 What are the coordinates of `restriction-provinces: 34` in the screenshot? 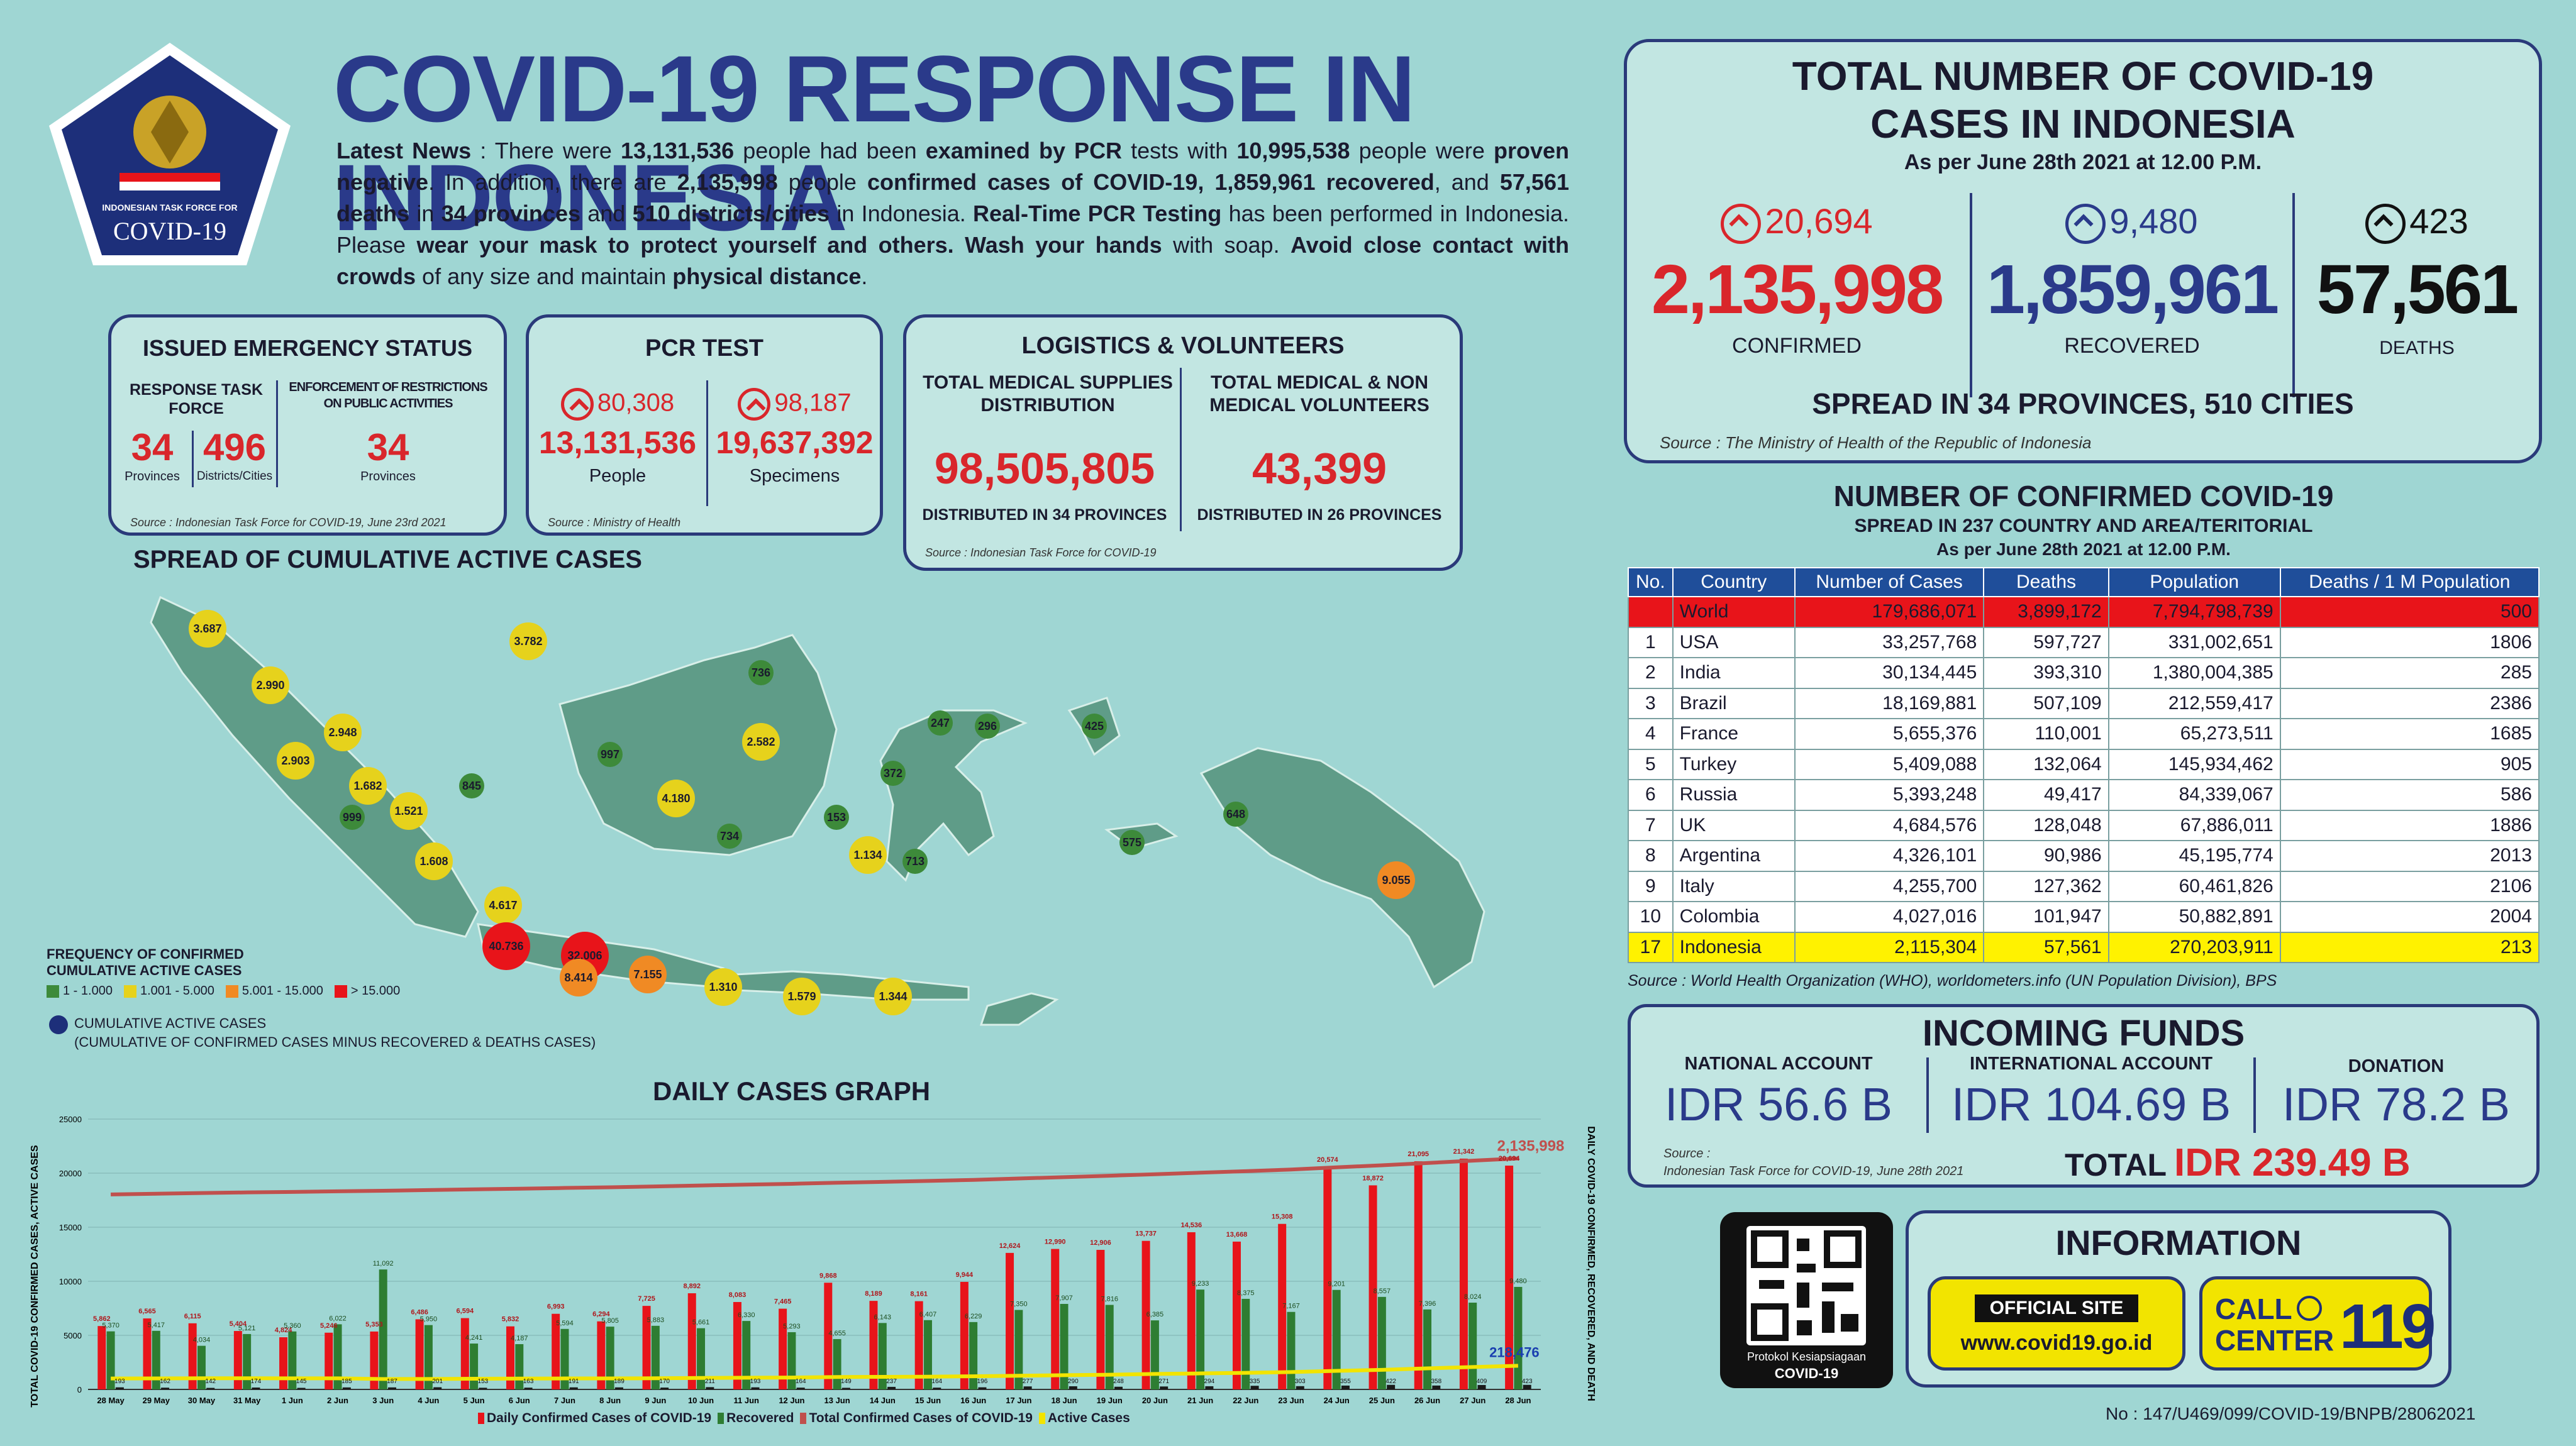 It's located at (388, 447).